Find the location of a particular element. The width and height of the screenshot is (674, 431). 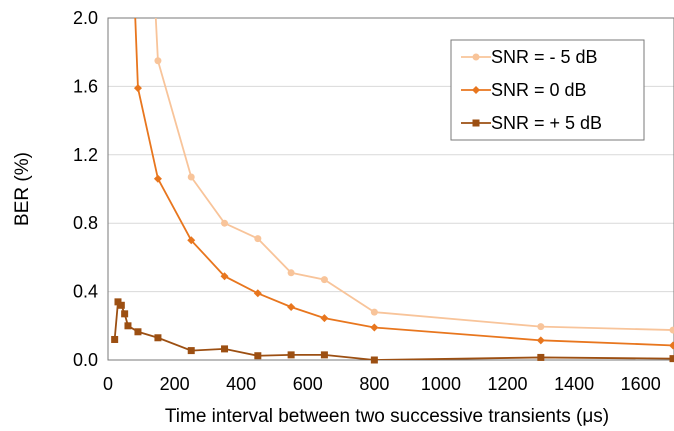

x-tick-label: 800 is located at coordinates (374, 384).